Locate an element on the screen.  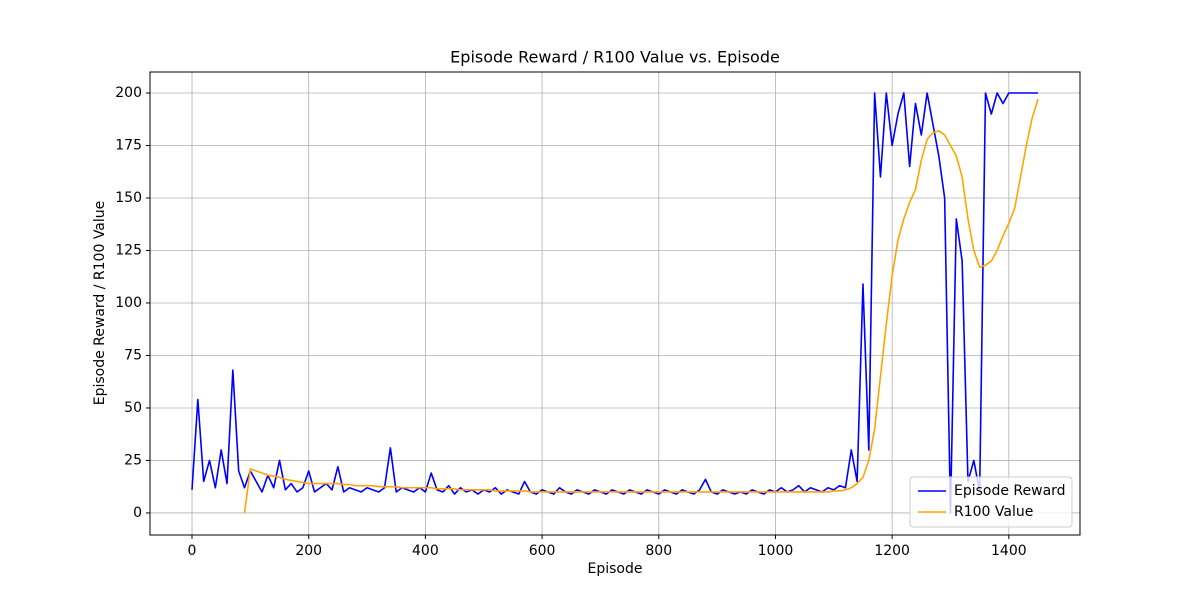
chart-title: Episode Reward / R100 Value vs. Episode is located at coordinates (615, 57).